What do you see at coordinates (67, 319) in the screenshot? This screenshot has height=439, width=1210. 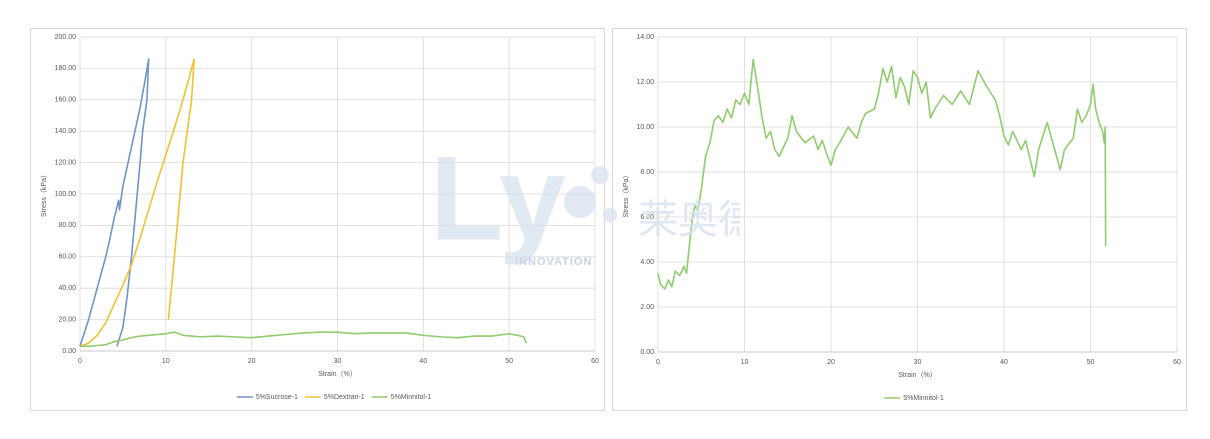 I see `y-tick-label: 20.00` at bounding box center [67, 319].